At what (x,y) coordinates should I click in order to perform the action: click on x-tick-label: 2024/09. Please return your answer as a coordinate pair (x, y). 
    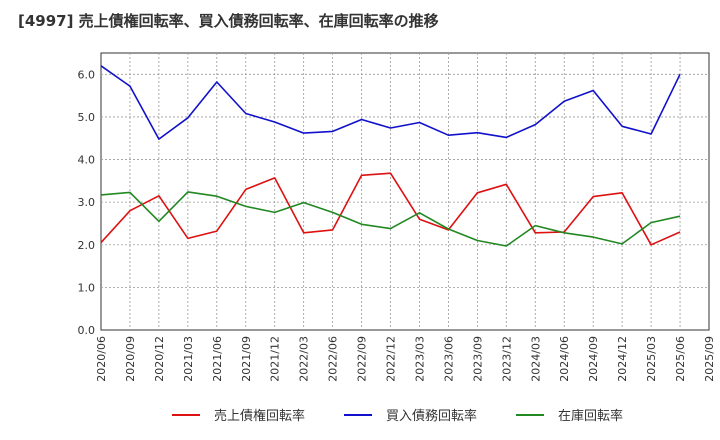
    Looking at the image, I should click on (593, 359).